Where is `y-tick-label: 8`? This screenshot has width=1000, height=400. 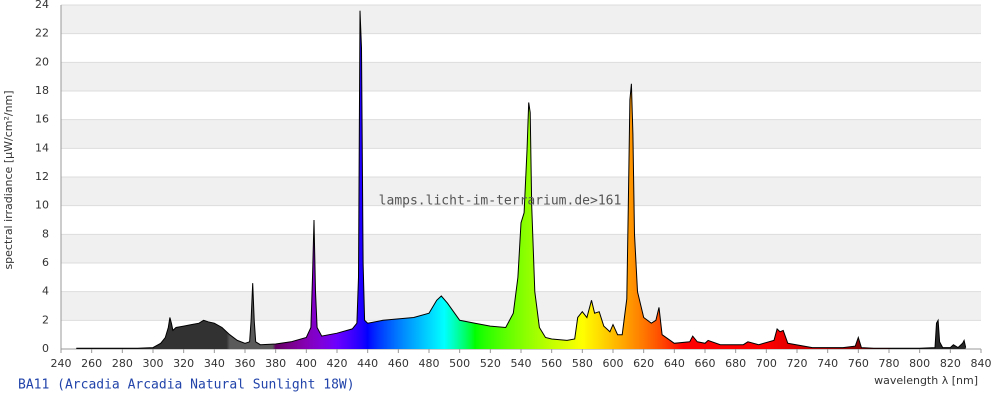 y-tick-label: 8 is located at coordinates (45, 233).